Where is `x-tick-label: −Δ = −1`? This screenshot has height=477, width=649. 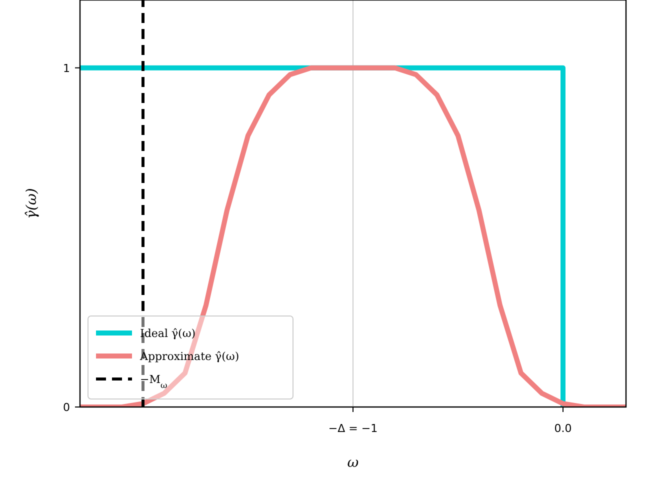
x-tick-label: −Δ = −1 is located at coordinates (353, 428).